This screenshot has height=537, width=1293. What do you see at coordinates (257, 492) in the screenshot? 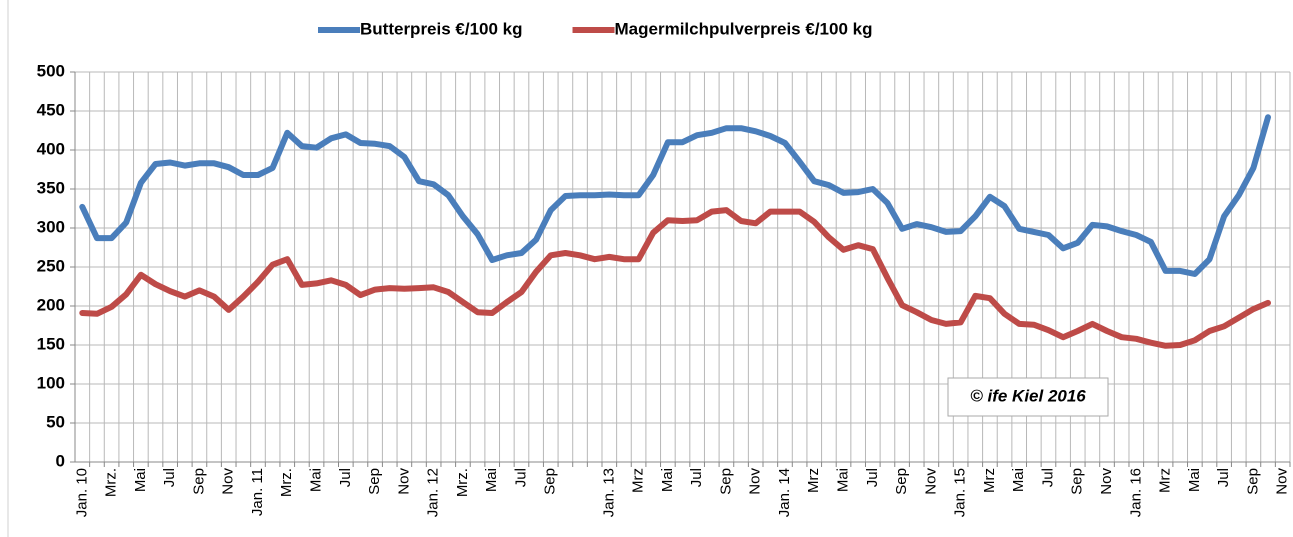
I see `x-tick-label: Jan. 11` at bounding box center [257, 492].